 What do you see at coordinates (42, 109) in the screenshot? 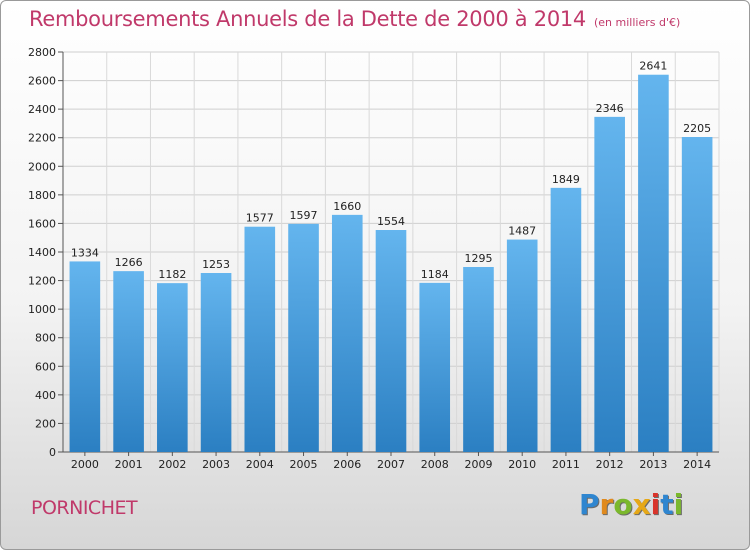
I see `y-tick-label: 2400` at bounding box center [42, 109].